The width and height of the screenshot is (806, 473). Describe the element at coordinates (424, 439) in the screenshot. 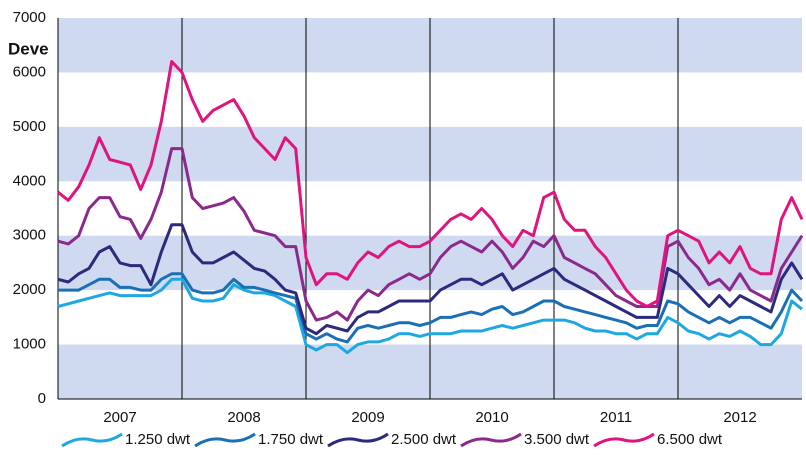

I see `legend-label: 2.500 dwt` at that location.